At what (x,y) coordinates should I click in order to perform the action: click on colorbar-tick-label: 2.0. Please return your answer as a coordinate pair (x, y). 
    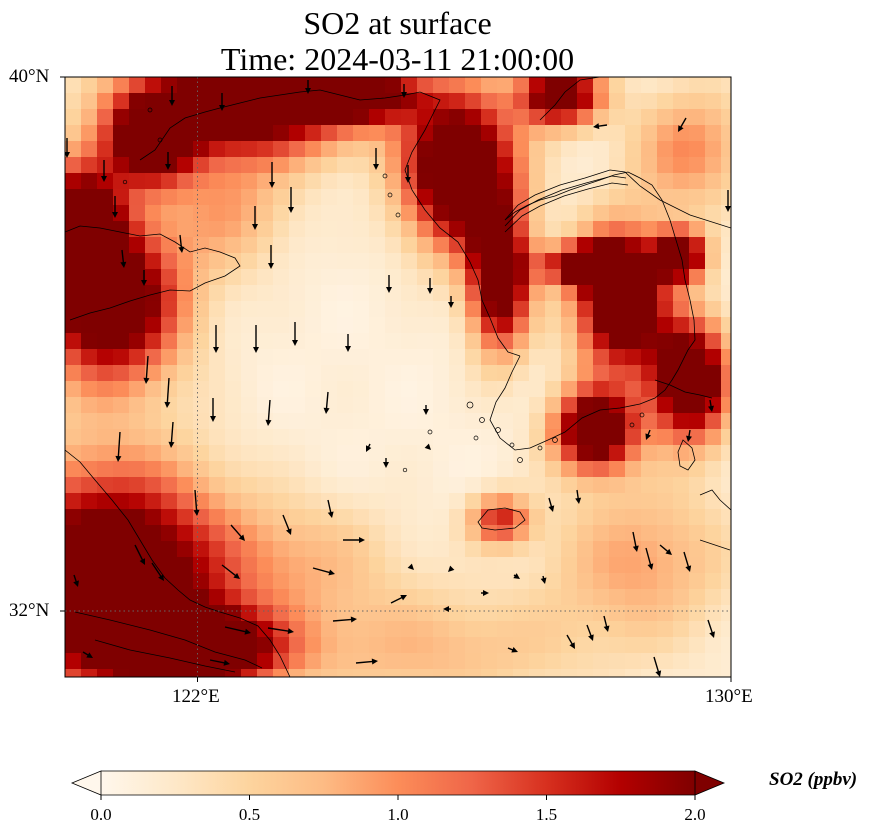
    Looking at the image, I should click on (695, 814).